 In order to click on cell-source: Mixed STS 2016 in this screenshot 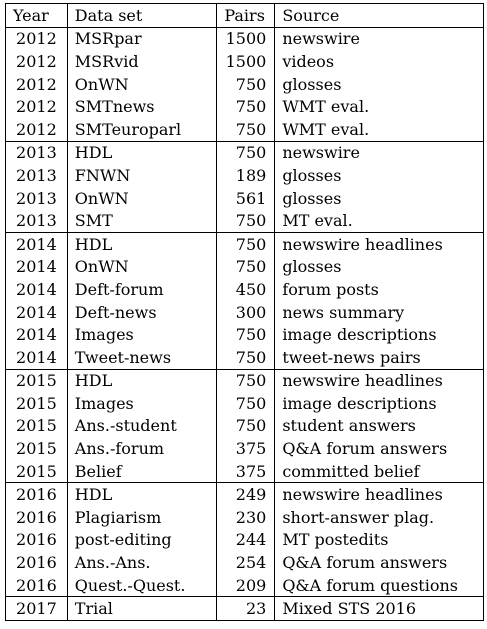, I will do `click(379, 609)`.